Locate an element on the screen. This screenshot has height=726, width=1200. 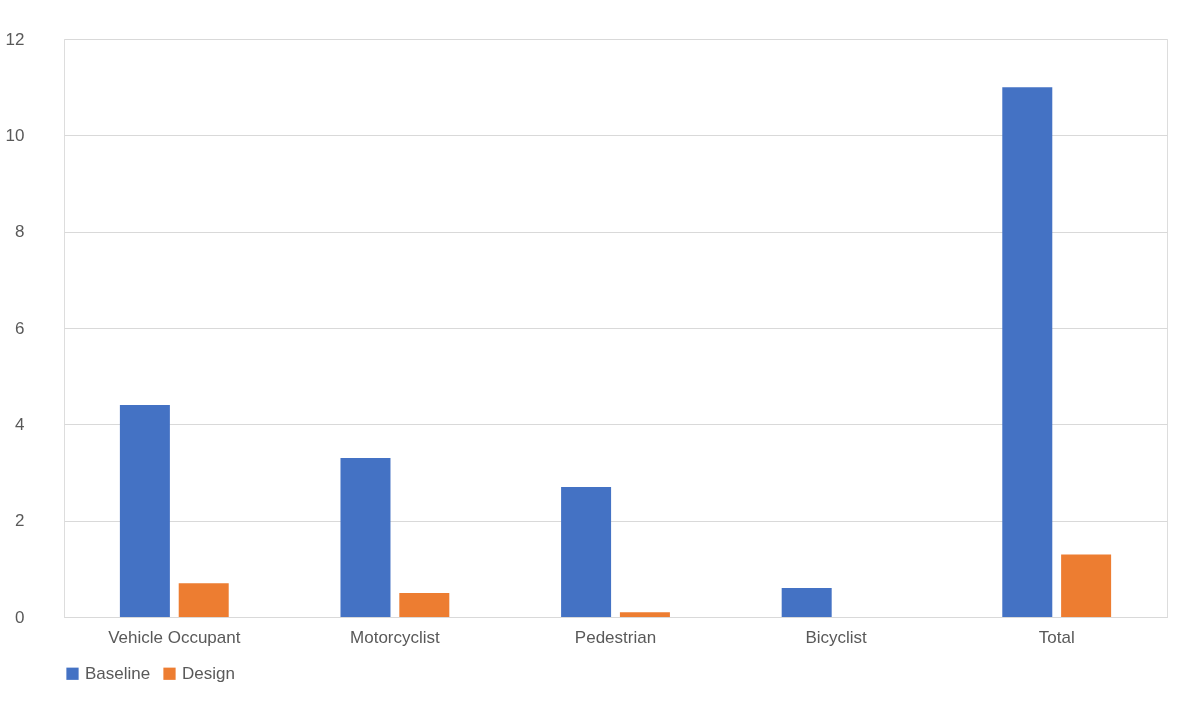
y-tick-label: 12 is located at coordinates (15, 39).